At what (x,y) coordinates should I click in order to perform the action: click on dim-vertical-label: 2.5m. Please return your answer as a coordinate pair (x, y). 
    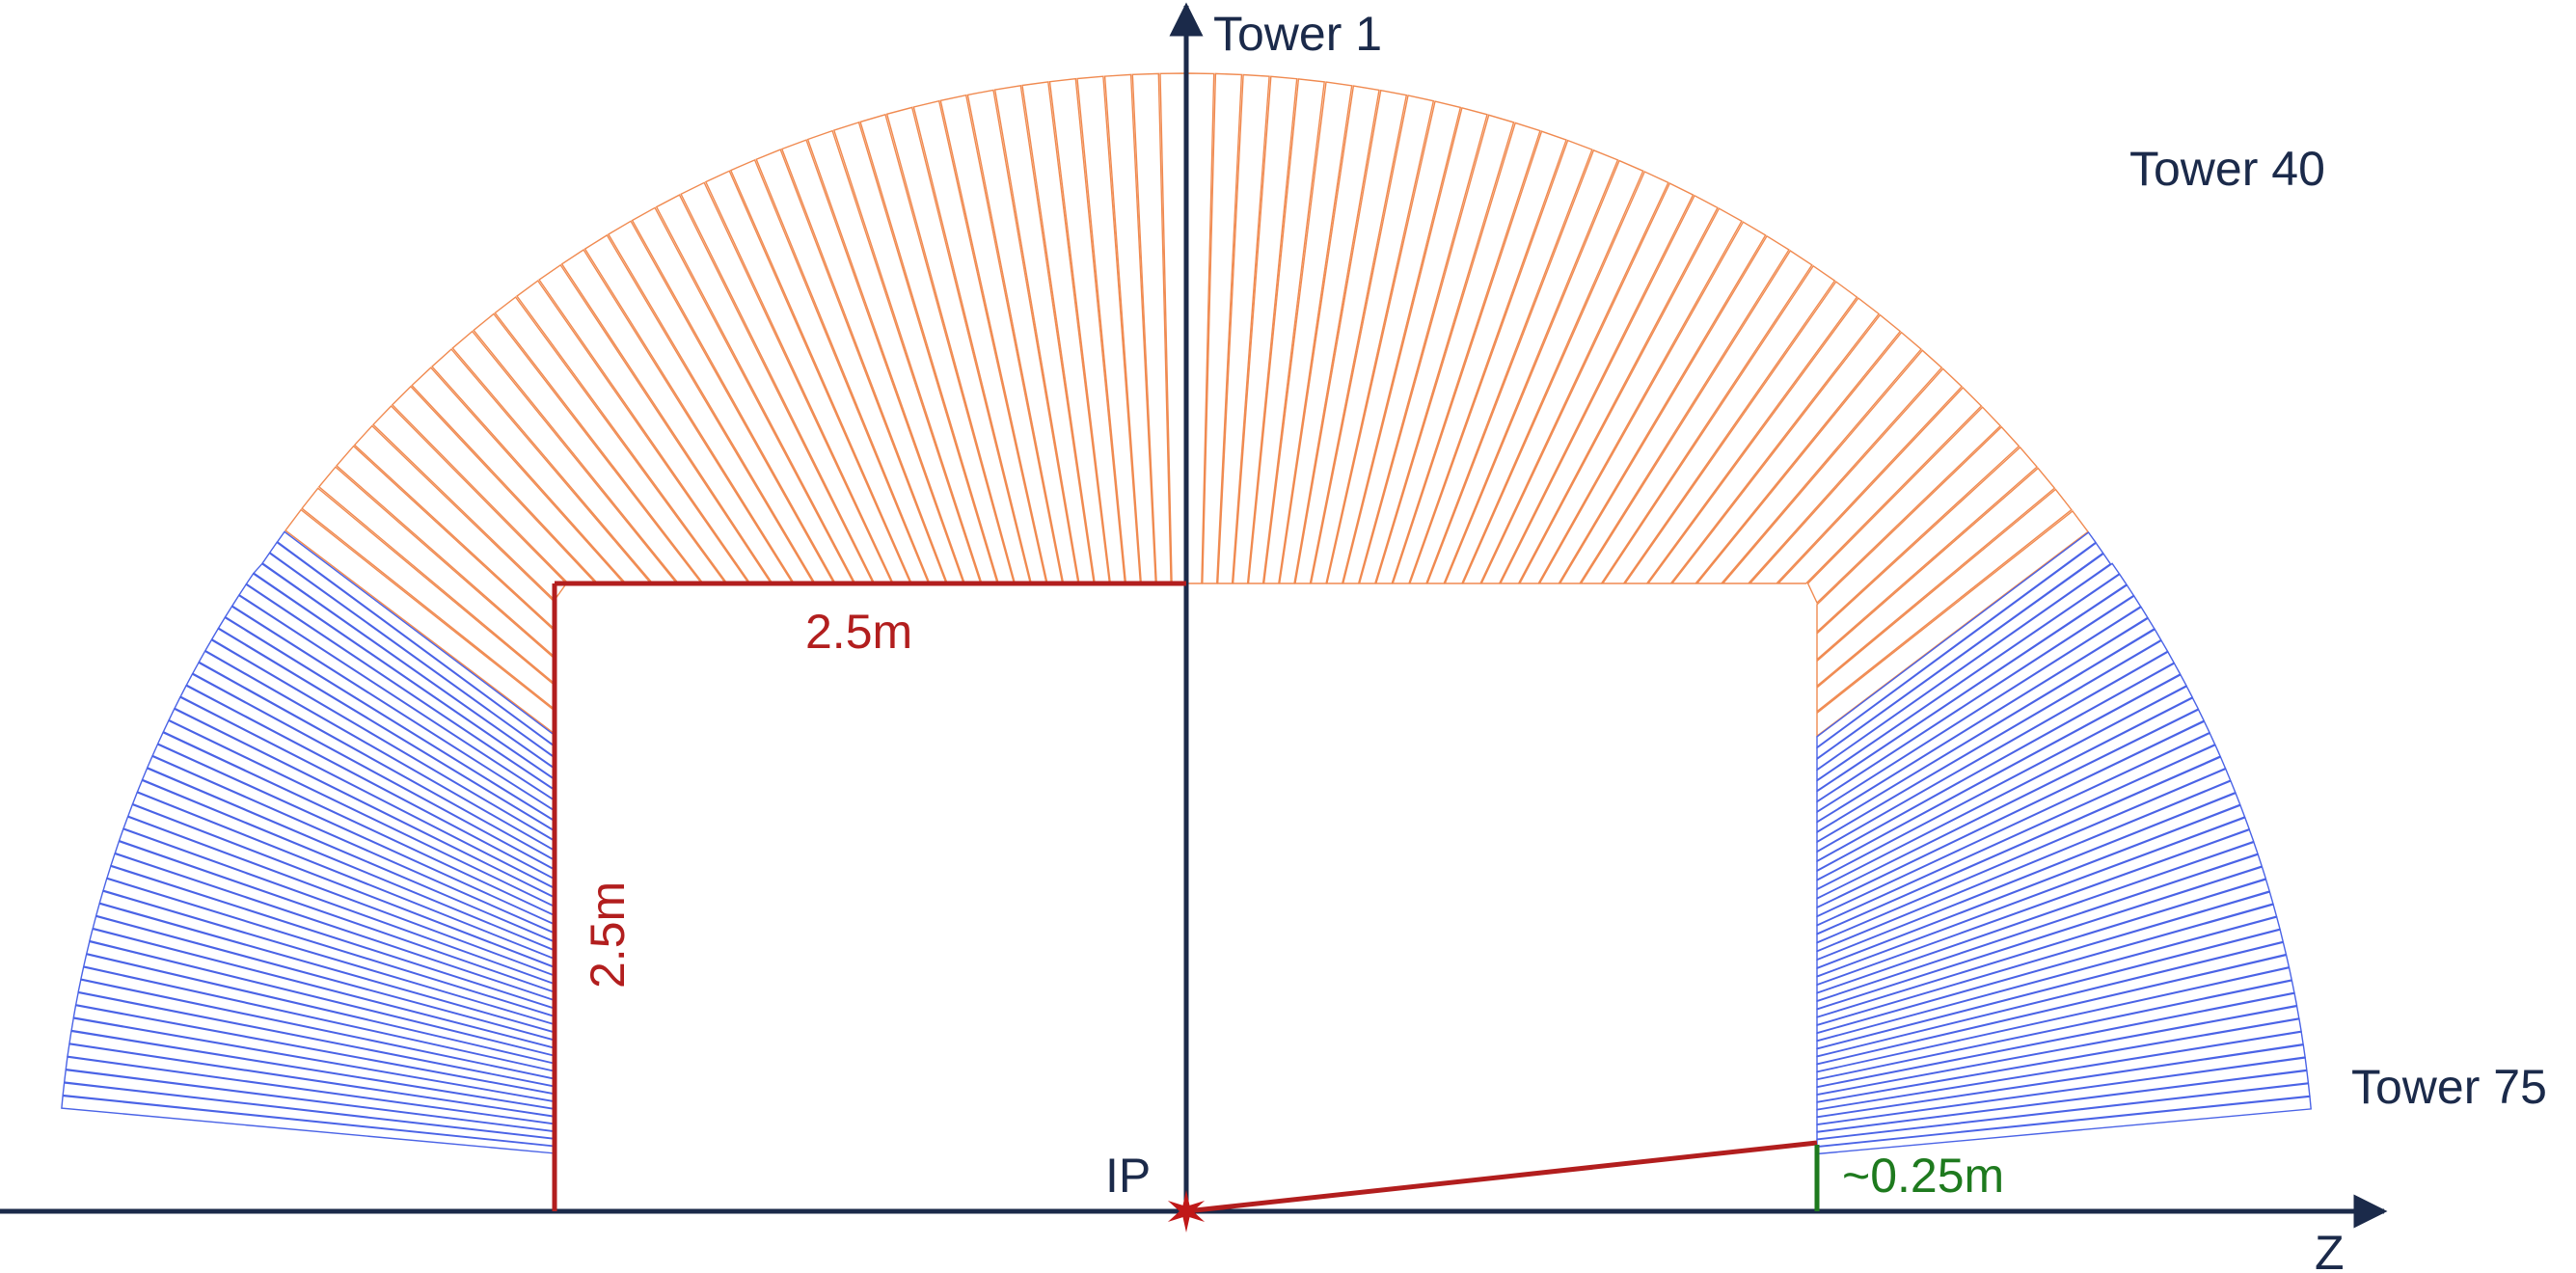
    Looking at the image, I should click on (608, 935).